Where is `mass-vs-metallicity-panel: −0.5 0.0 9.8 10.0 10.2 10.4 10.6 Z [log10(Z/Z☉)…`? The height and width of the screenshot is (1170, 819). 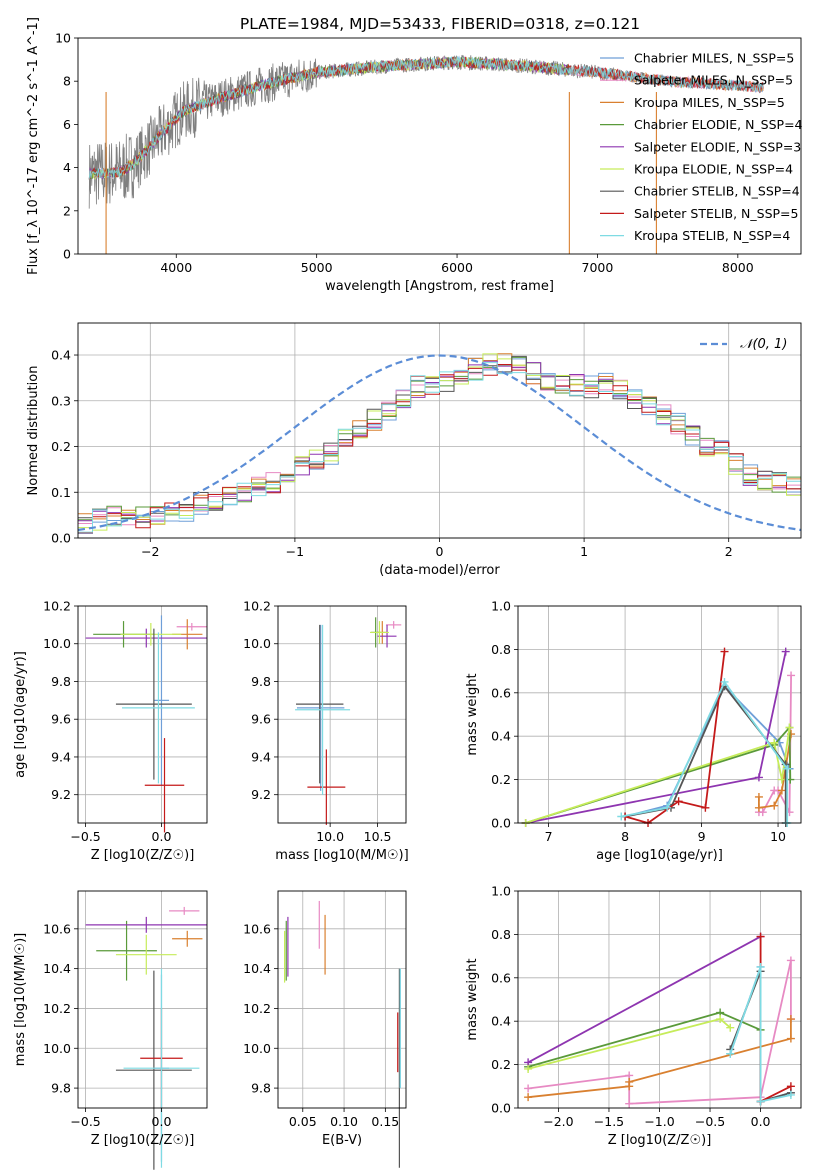
mass-vs-metallicity-panel: −0.5 0.0 9.8 10.0 10.2 10.4 10.6 Z [log10(Z/Z☉)… is located at coordinates (110, 1030).